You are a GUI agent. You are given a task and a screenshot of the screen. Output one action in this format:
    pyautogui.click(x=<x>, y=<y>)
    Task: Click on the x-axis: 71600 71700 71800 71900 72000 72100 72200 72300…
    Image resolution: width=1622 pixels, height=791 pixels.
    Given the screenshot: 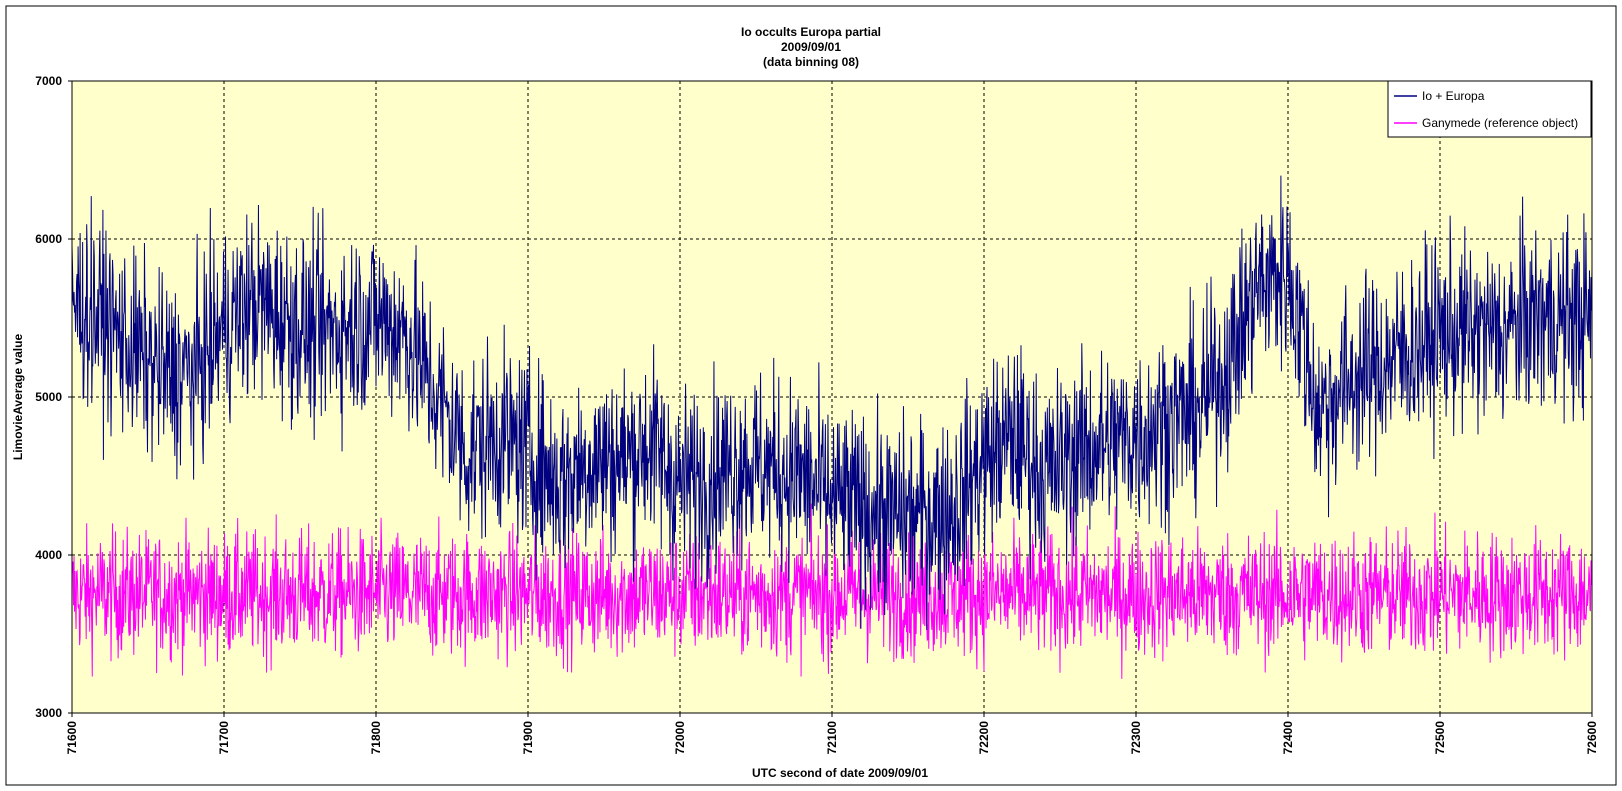 What is the action you would take?
    pyautogui.click(x=832, y=733)
    